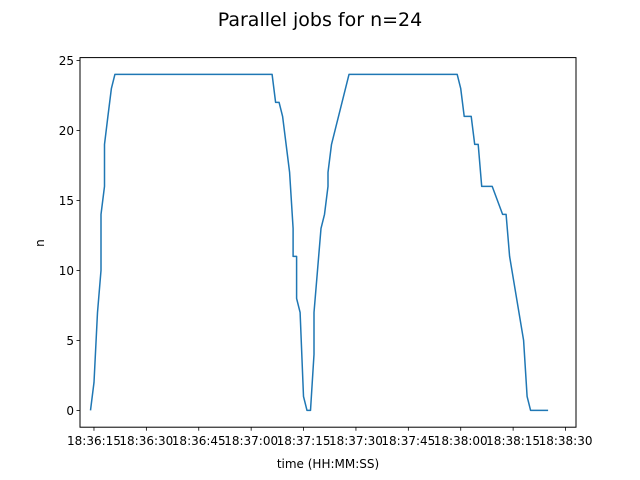 Image resolution: width=640 pixels, height=480 pixels. What do you see at coordinates (328, 464) in the screenshot?
I see `x-axis-label: time (HH:MM:SS)` at bounding box center [328, 464].